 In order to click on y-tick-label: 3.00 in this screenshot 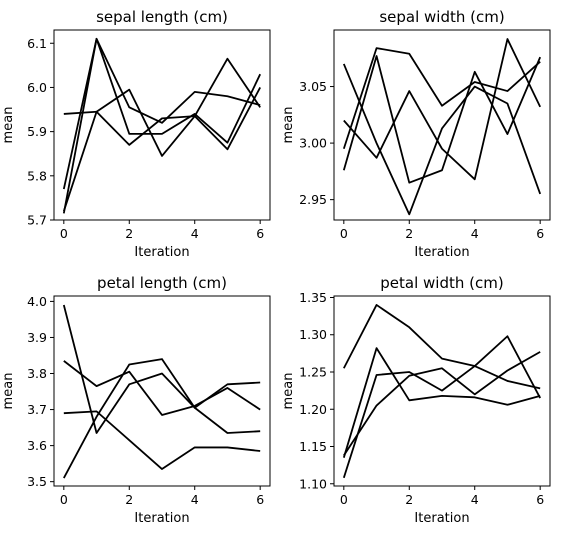, I will do `click(313, 143)`.